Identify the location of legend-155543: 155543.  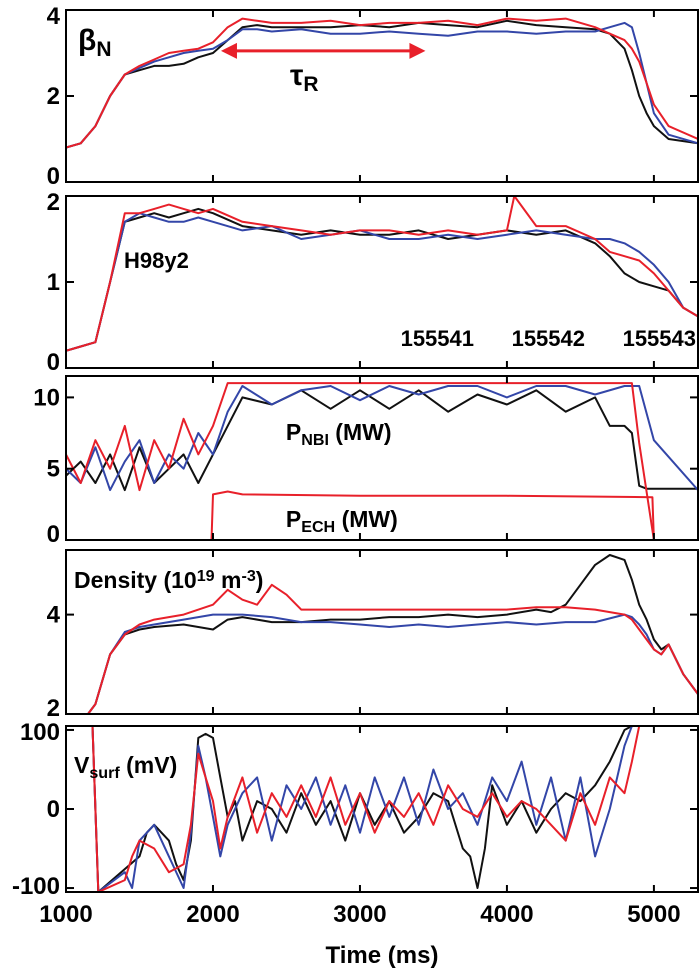
(659, 338).